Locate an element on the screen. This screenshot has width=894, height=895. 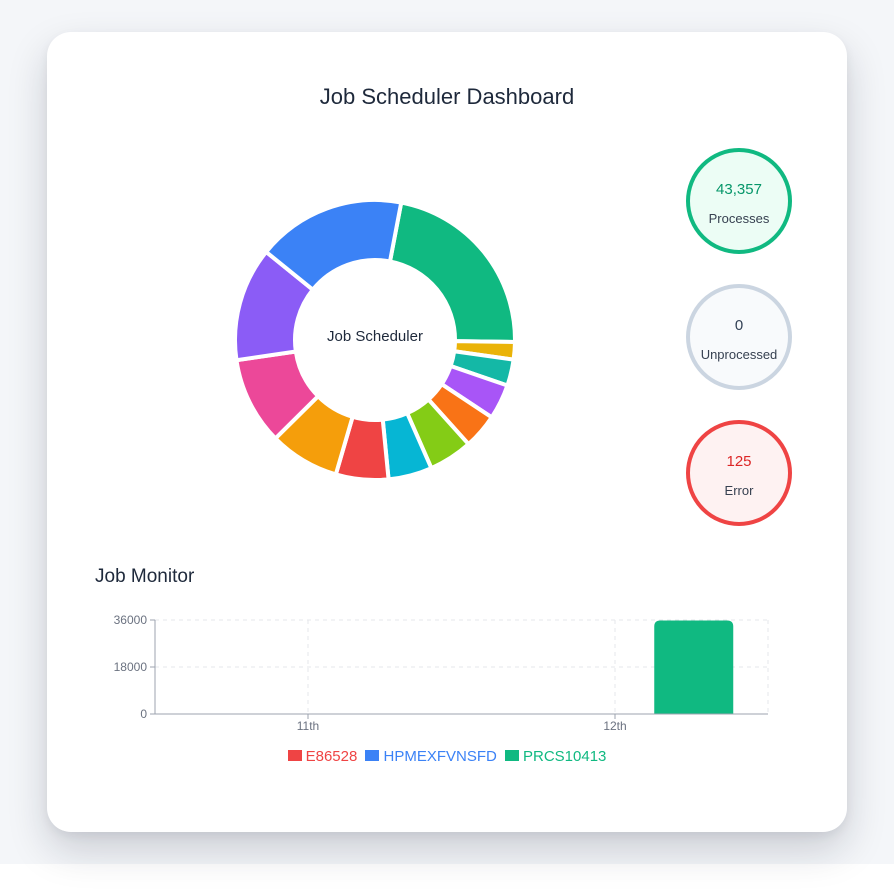
job-monitor-bar-chart: 36000 18000 0 11th 12th is located at coordinates (441, 673).